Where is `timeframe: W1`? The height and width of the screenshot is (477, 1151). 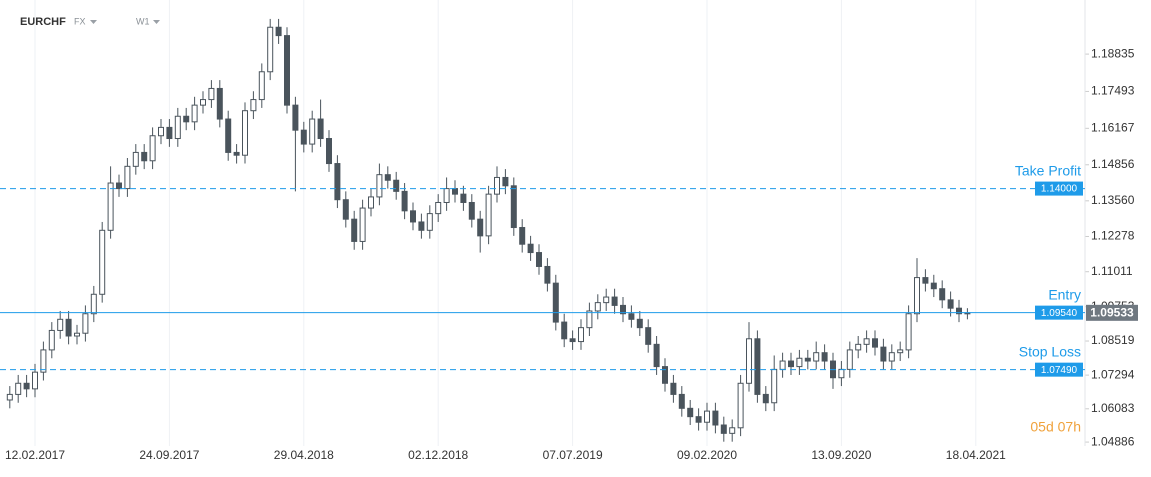
timeframe: W1 is located at coordinates (143, 21).